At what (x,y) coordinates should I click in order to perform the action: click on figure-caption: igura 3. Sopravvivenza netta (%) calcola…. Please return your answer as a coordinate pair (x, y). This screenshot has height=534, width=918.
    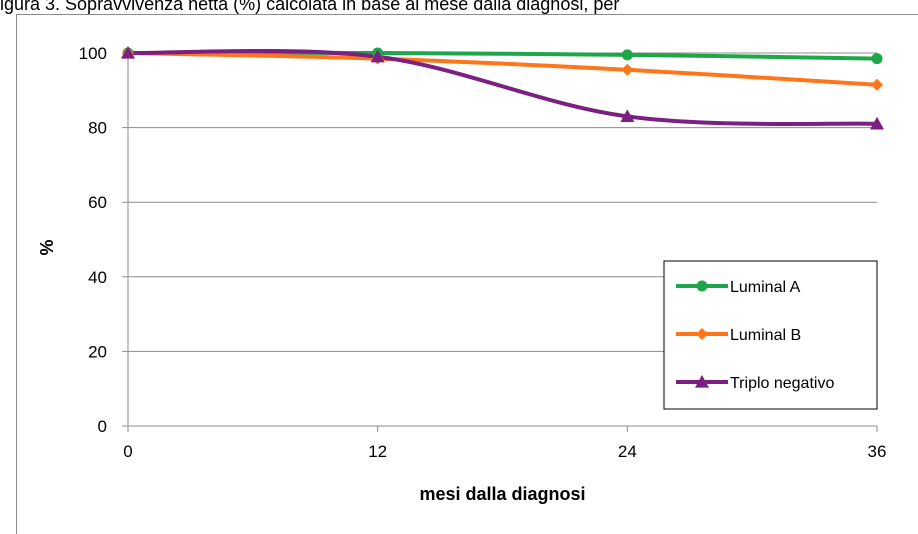
    Looking at the image, I should click on (310, 7).